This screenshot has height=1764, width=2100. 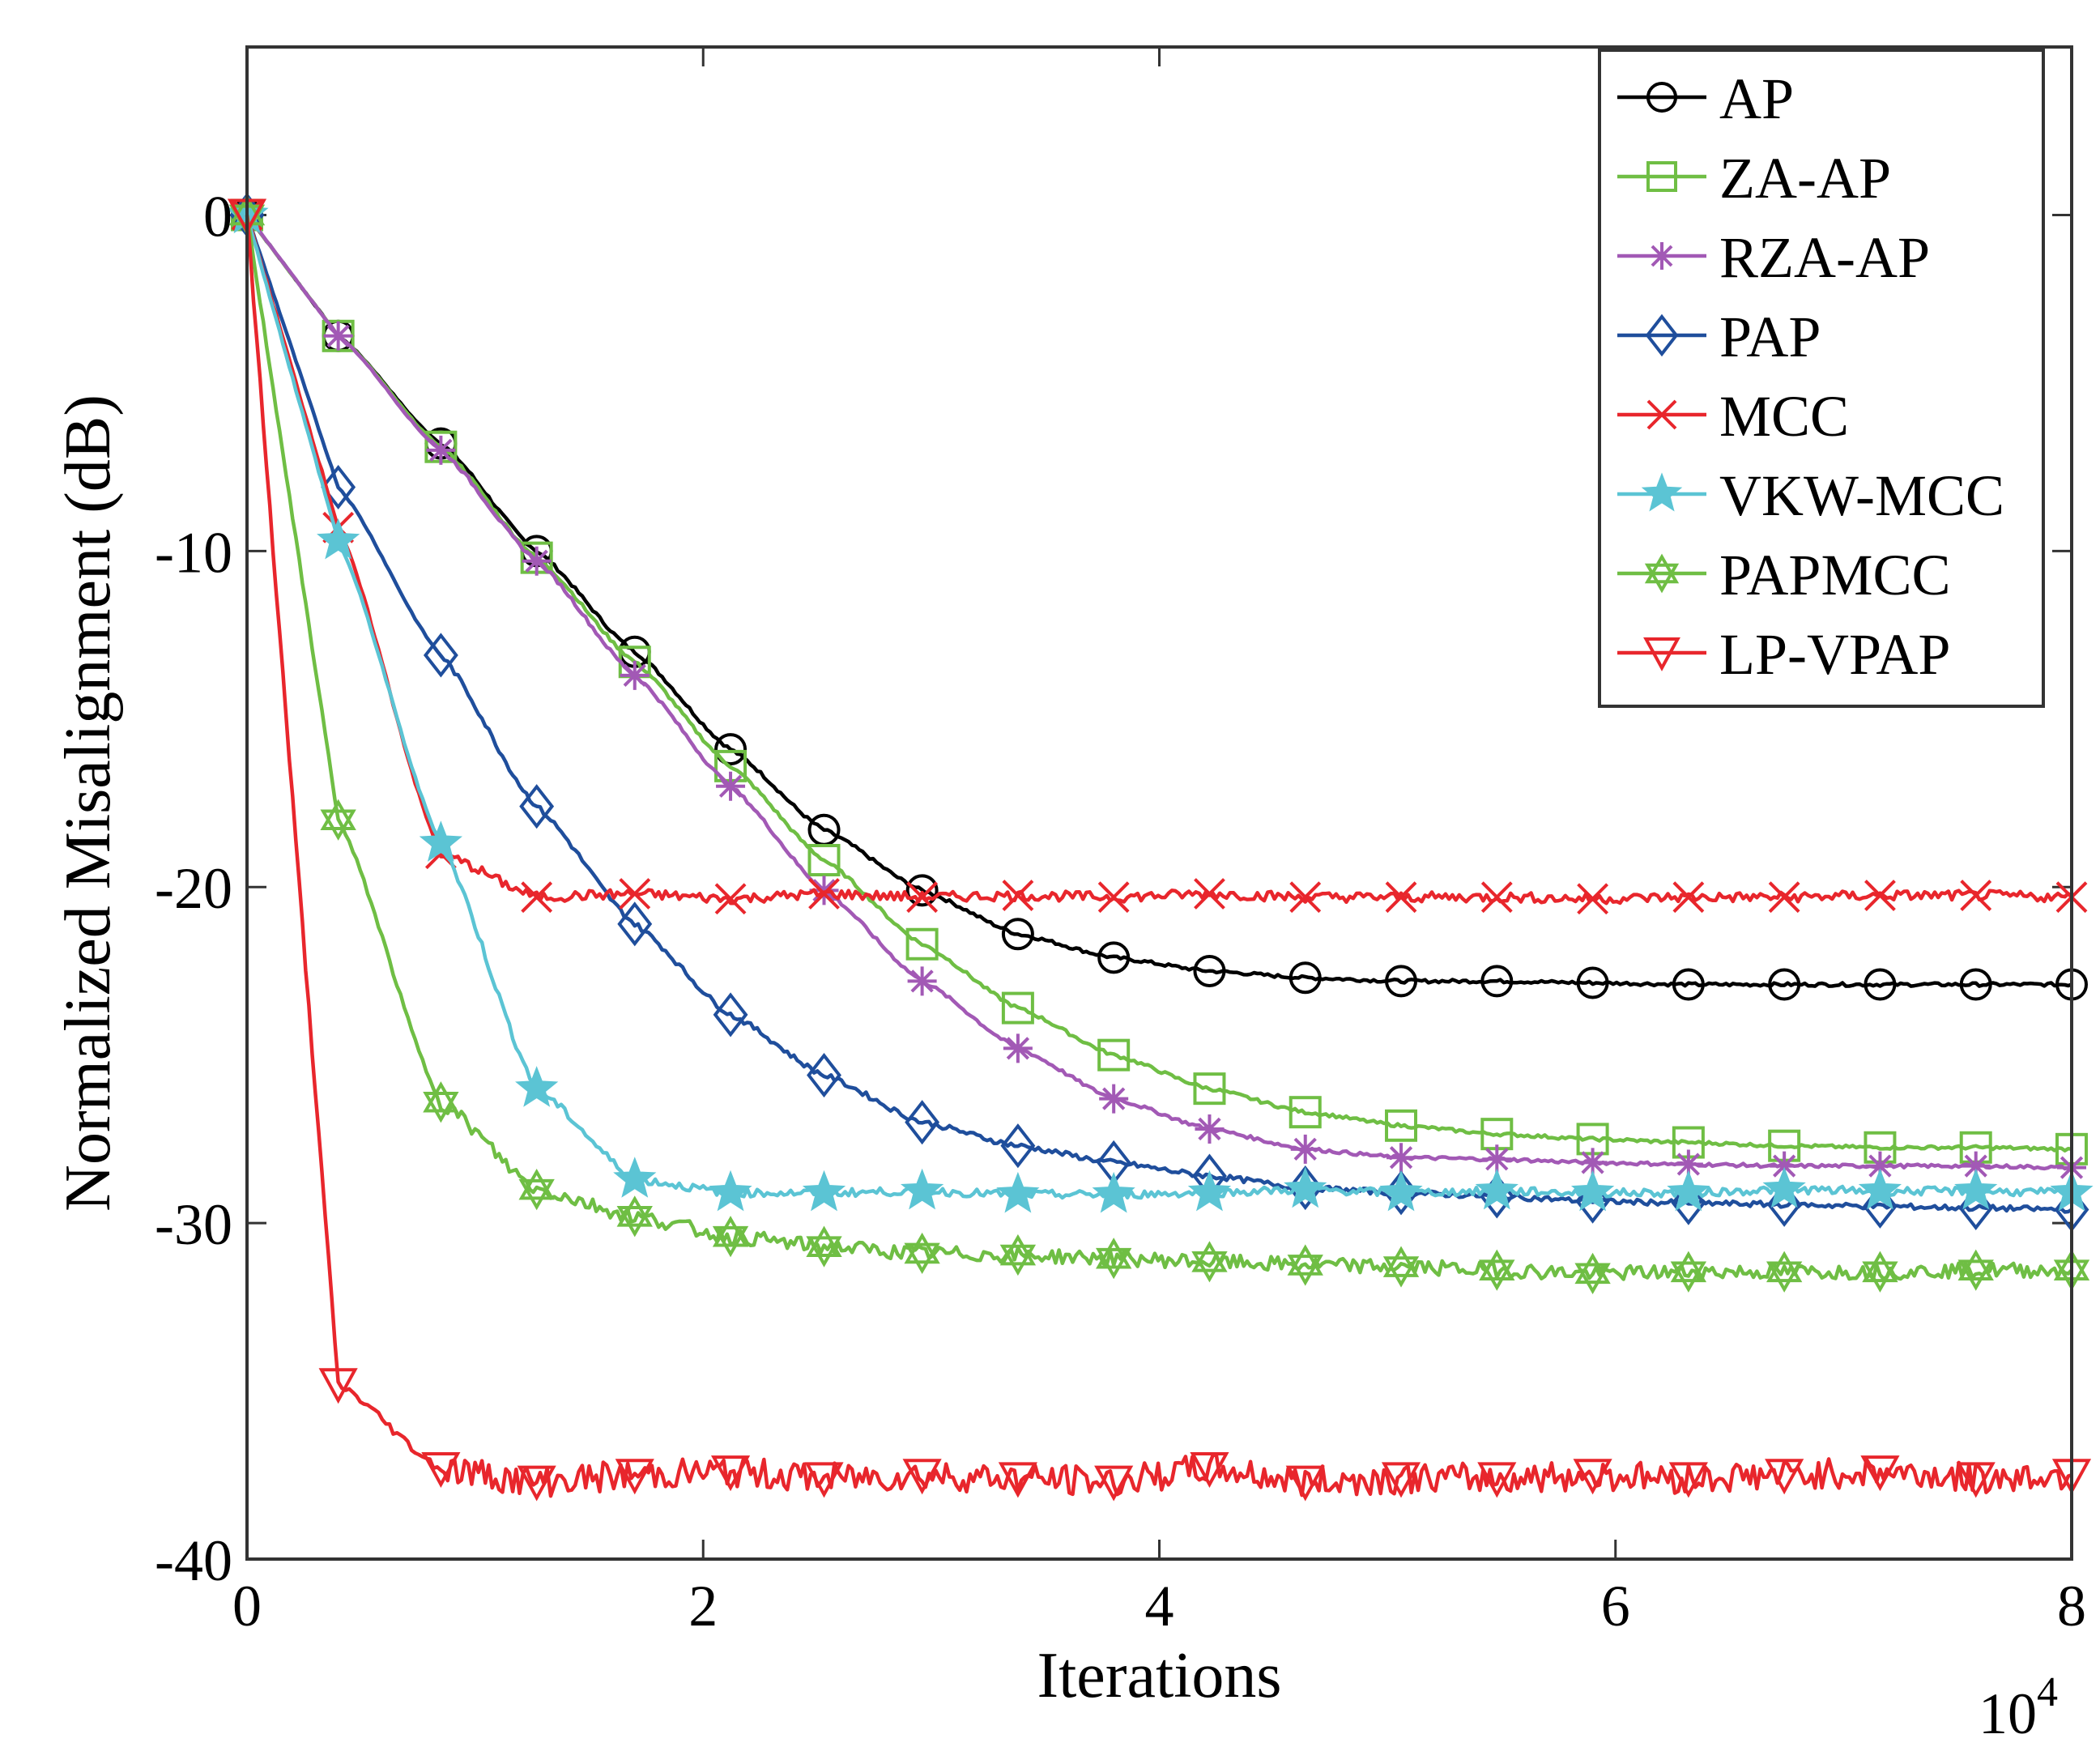 I want to click on x-tick-label: 8, so click(x=2071, y=1606).